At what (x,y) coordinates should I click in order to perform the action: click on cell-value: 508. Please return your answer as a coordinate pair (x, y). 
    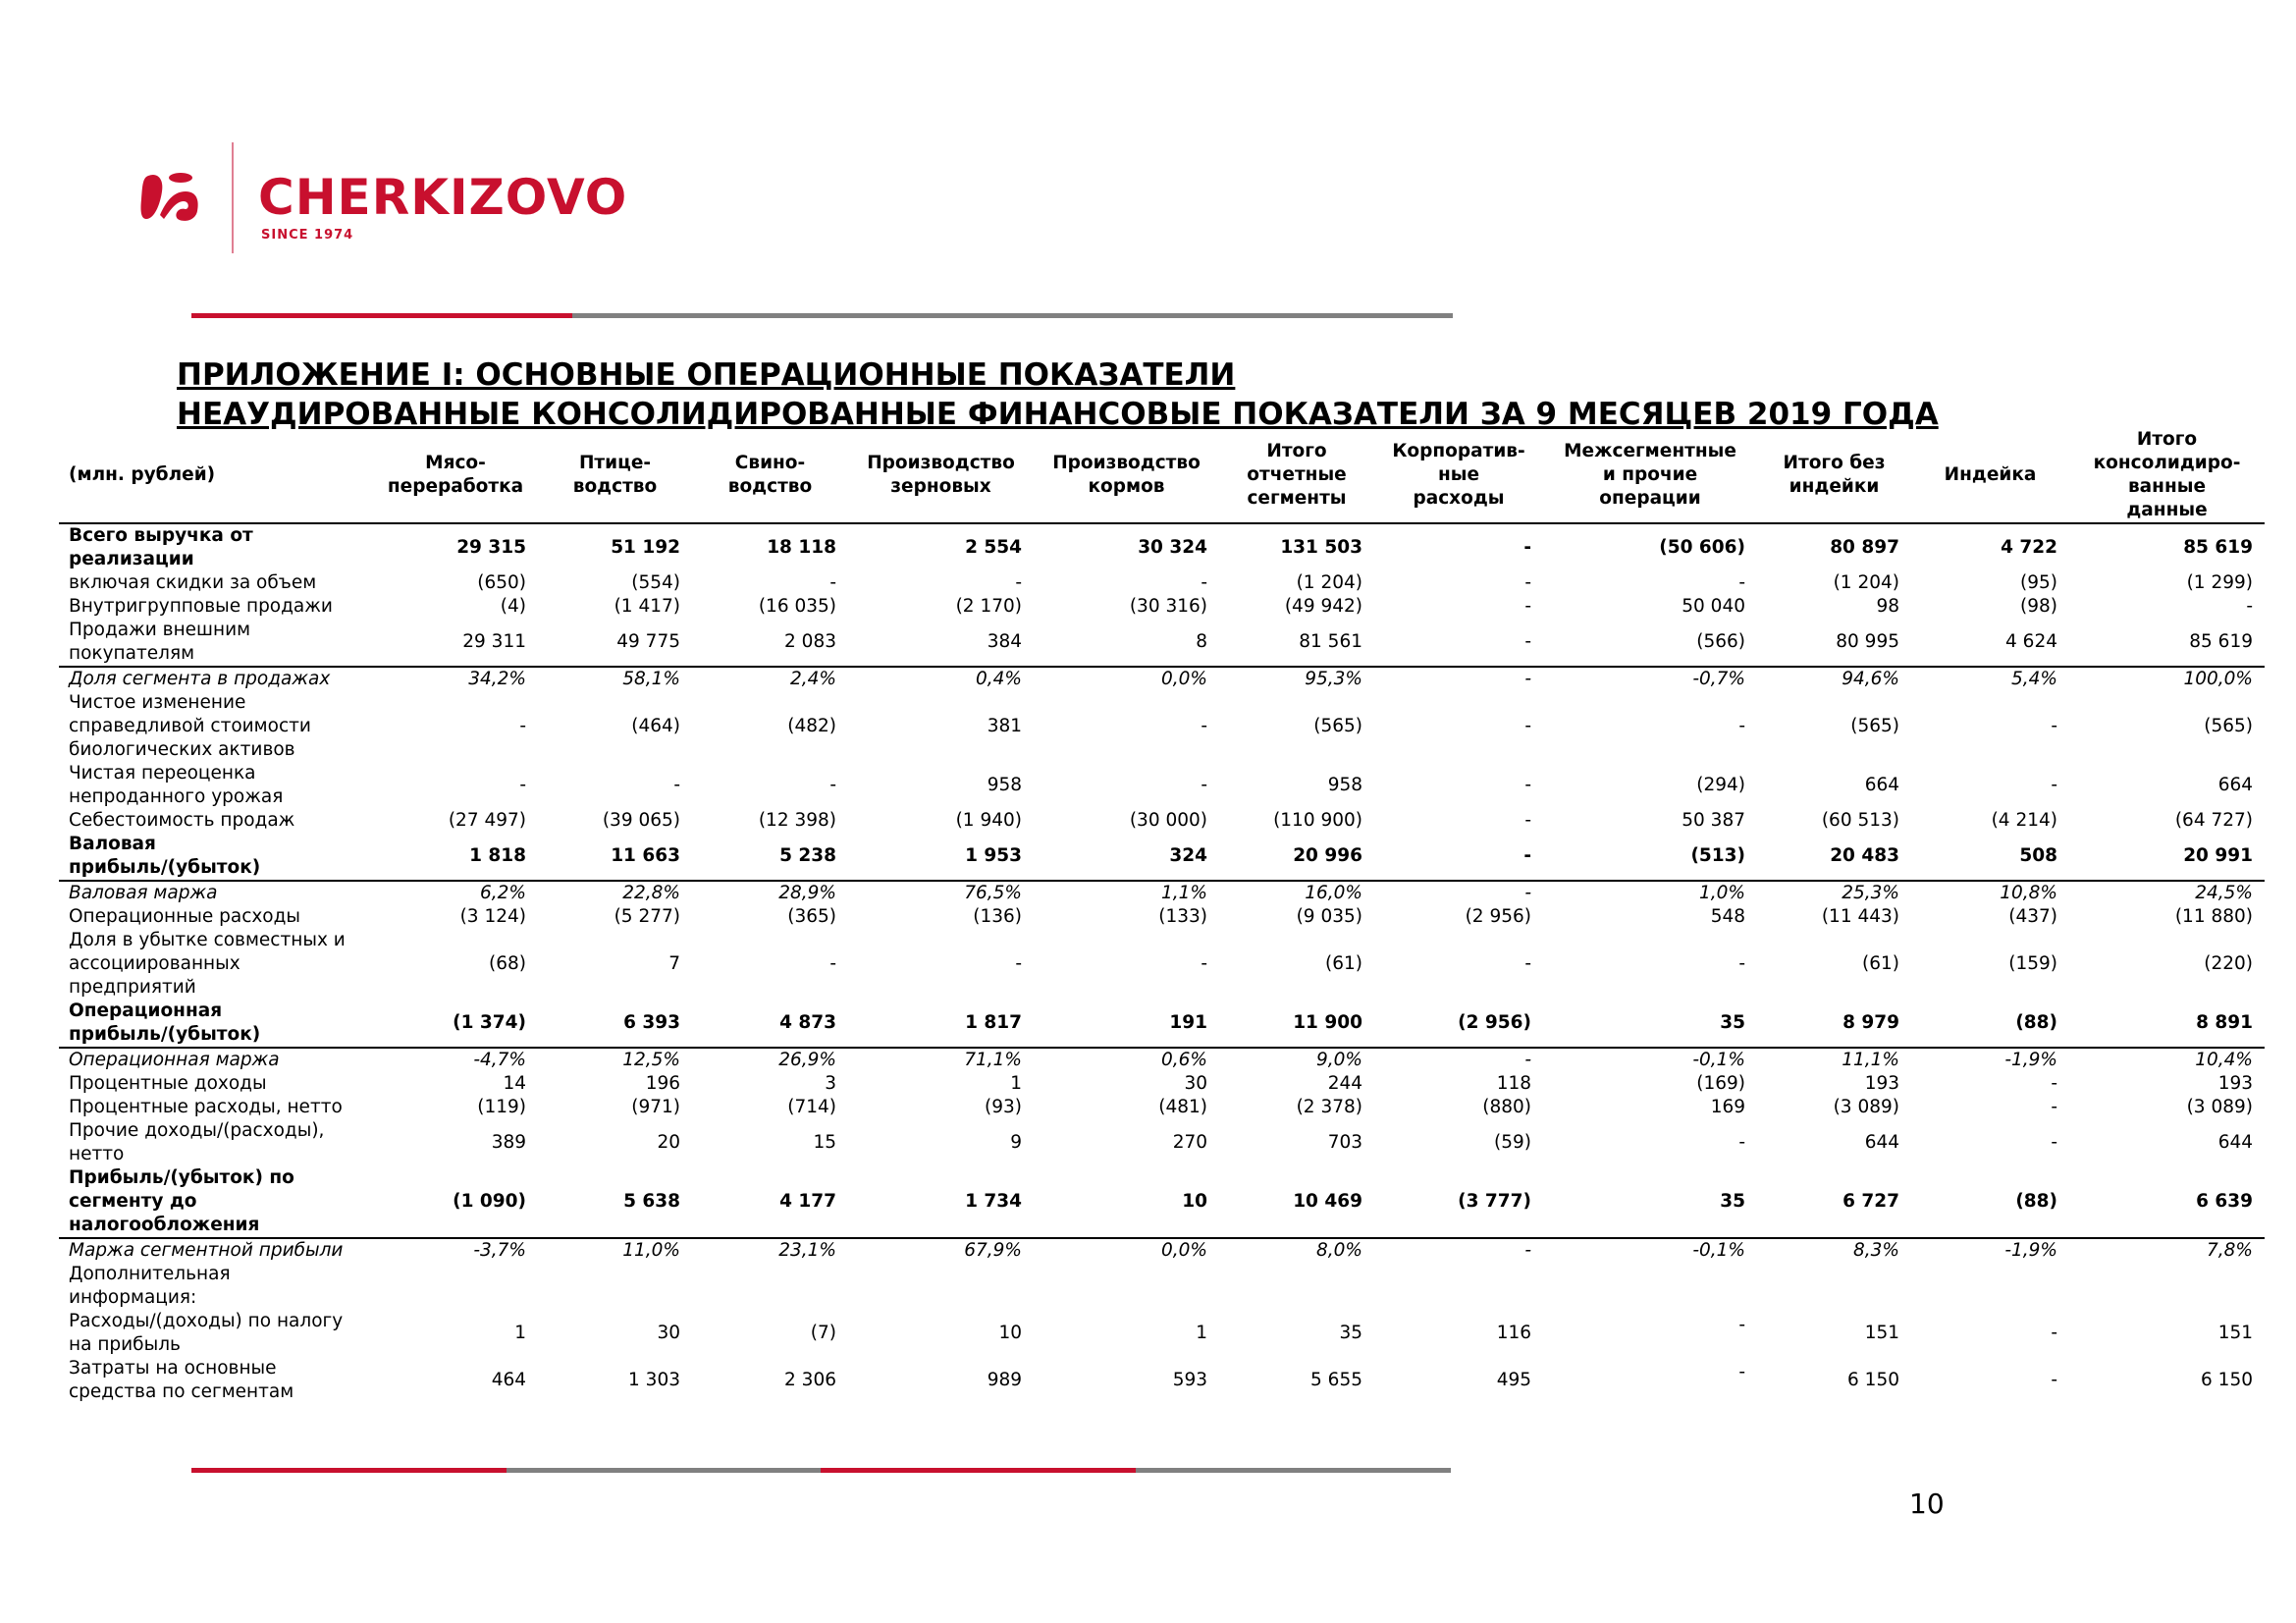
    Looking at the image, I should click on (1990, 857).